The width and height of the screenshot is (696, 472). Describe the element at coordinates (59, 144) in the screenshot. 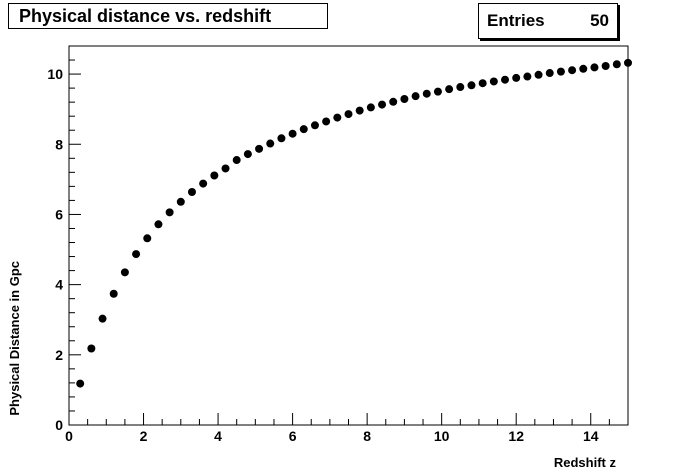

I see `y-tick-label: 8` at that location.